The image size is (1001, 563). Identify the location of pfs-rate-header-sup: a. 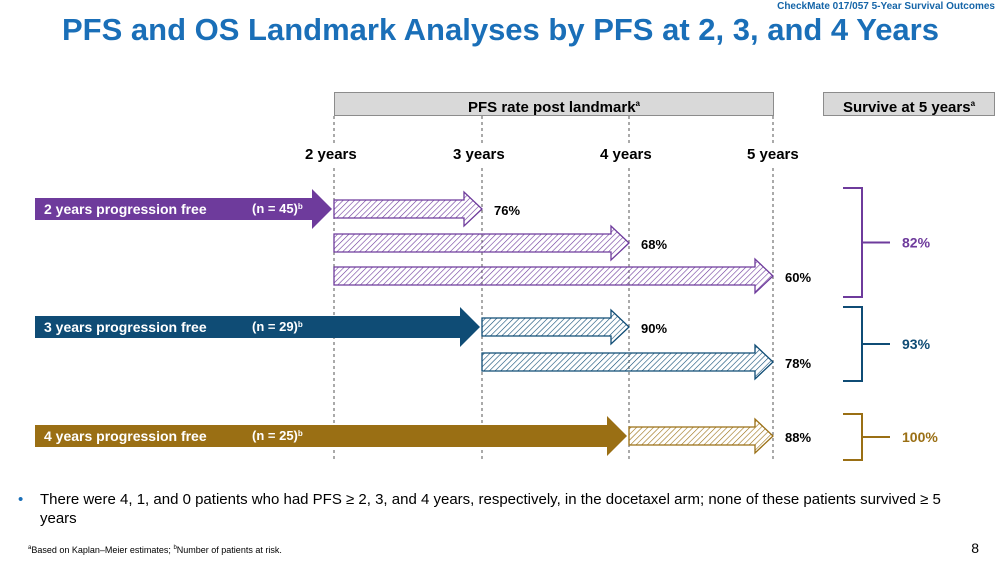
(637, 103).